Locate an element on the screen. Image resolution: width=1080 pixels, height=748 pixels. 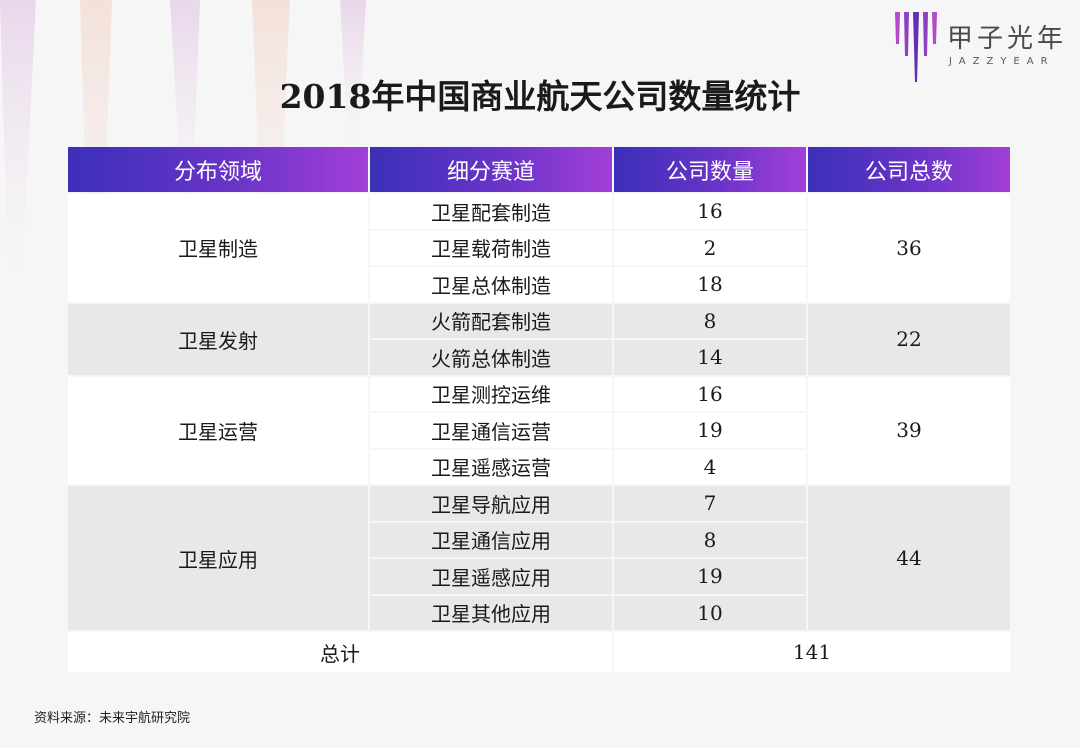
table-row: 卫星运营 卫星测控运维 16 39 is located at coordinates (539, 430).